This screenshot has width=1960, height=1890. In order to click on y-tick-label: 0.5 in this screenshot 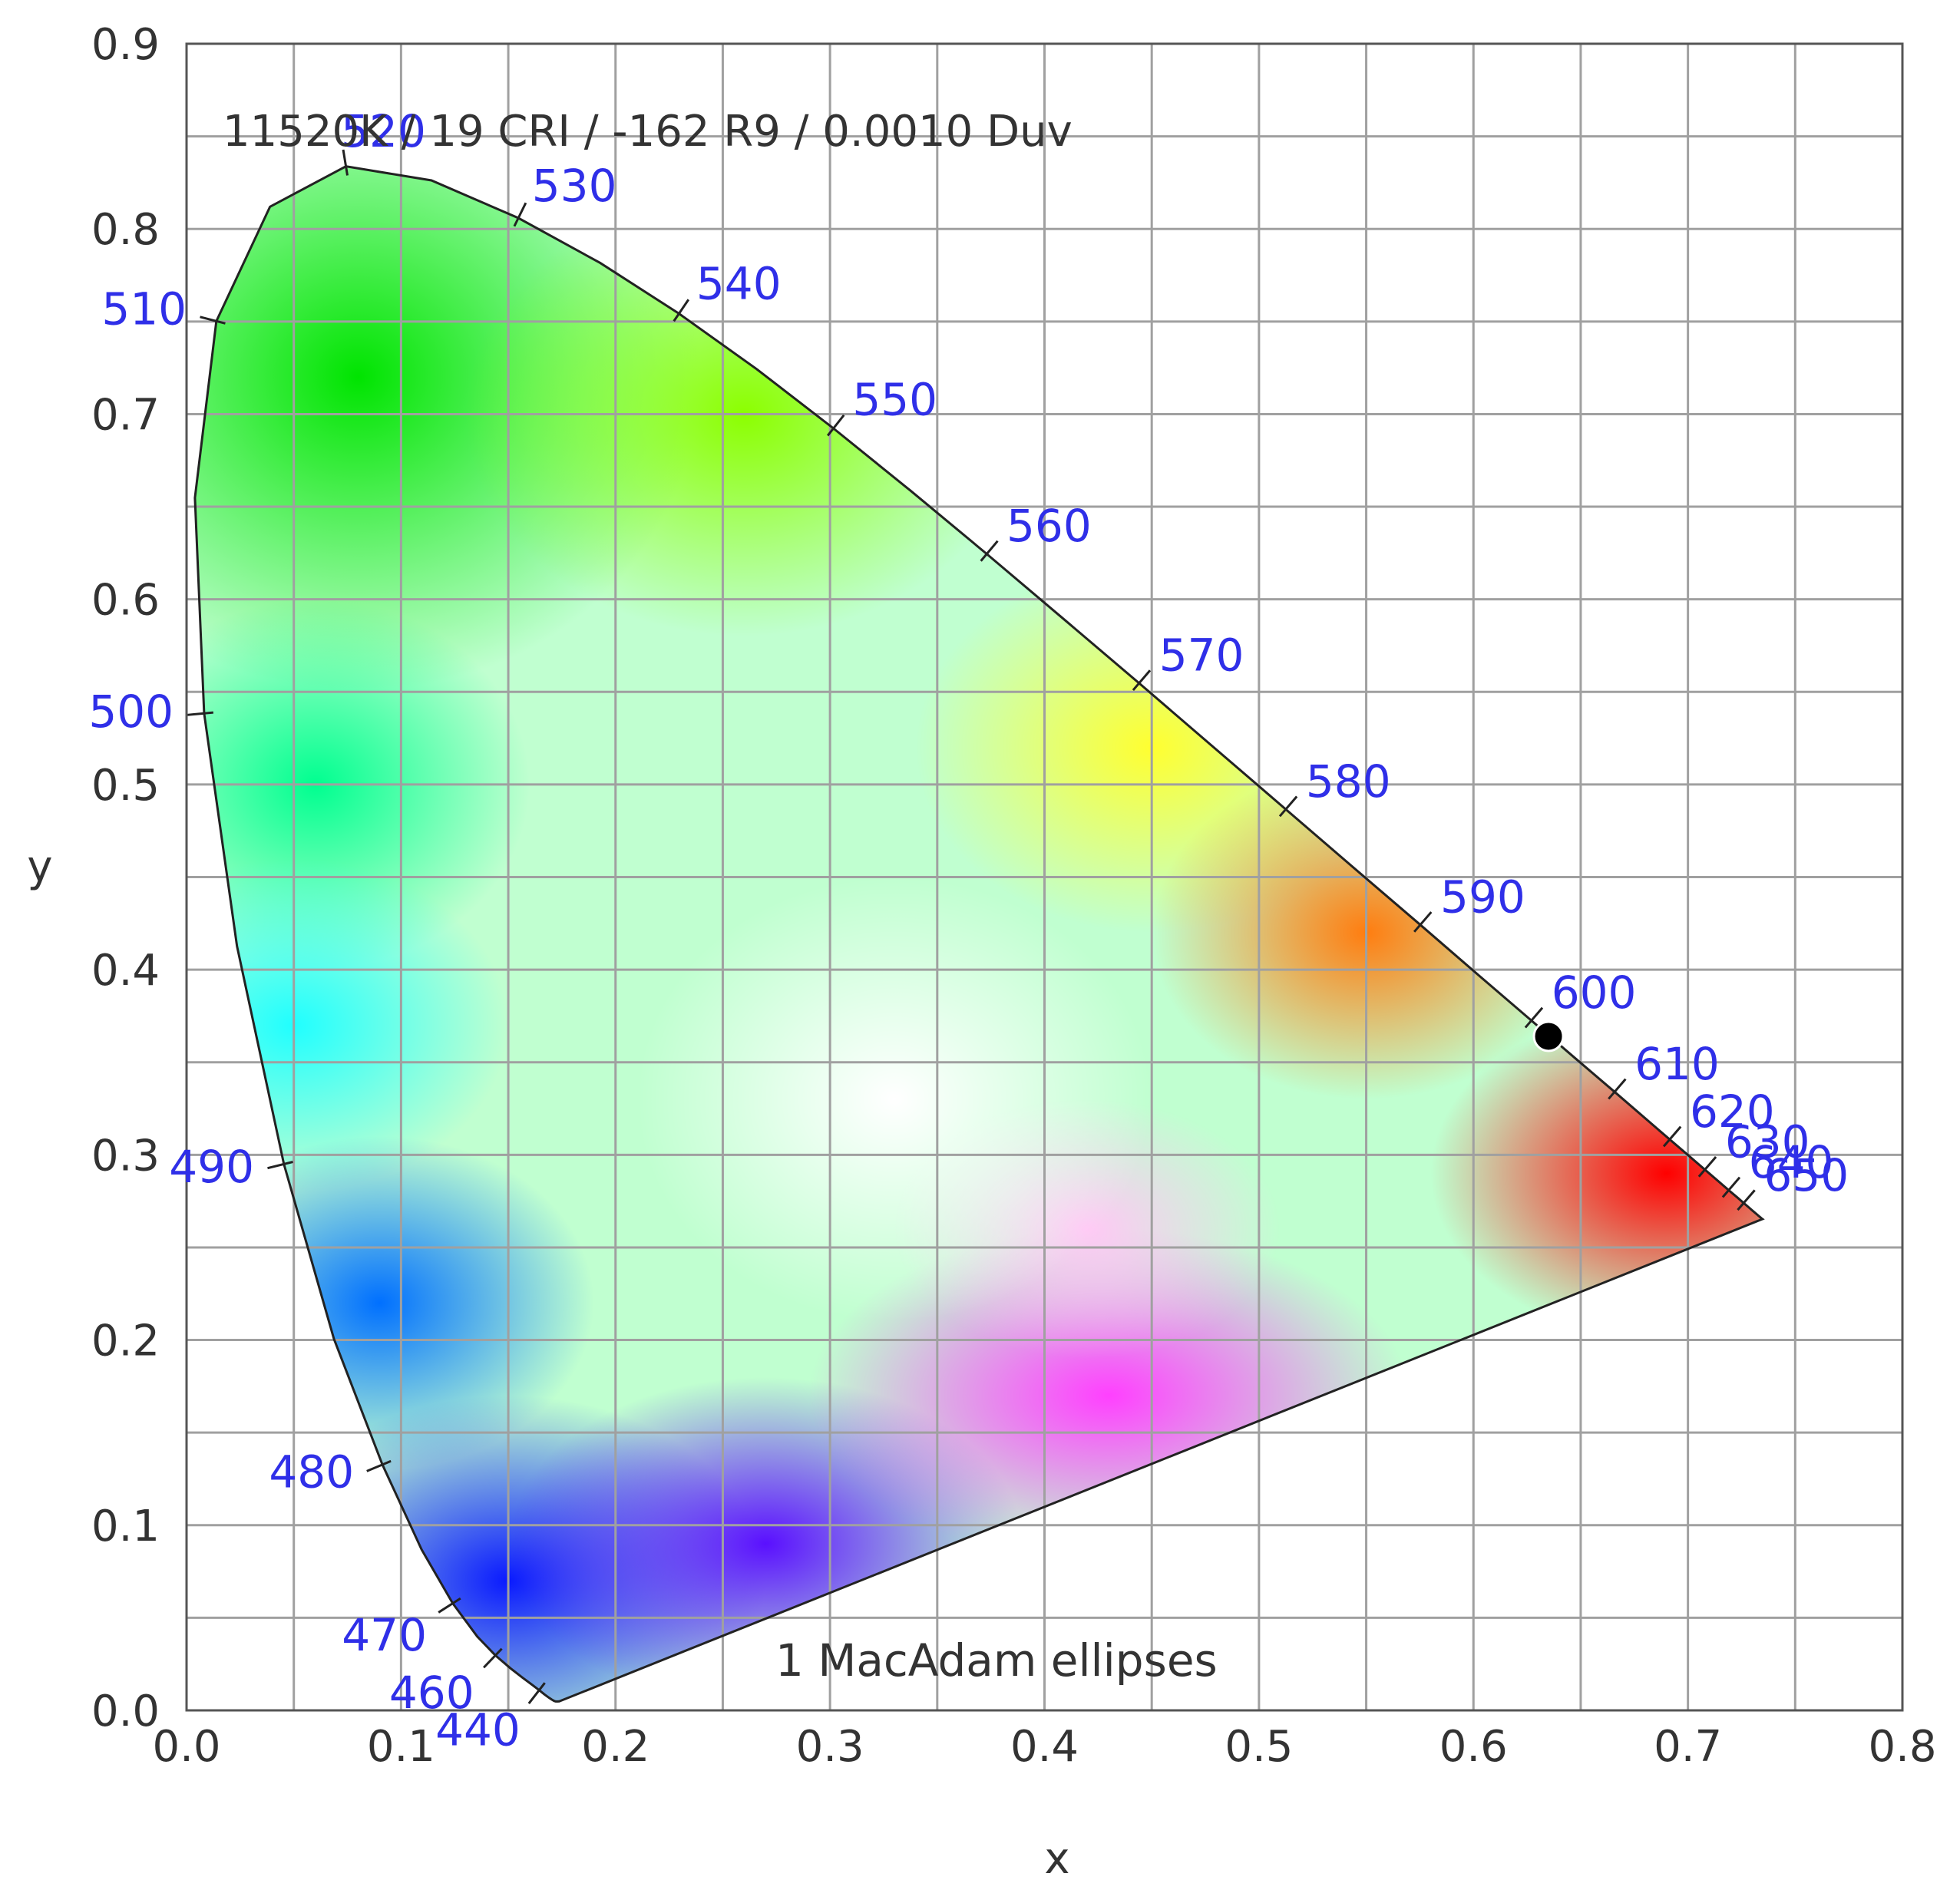, I will do `click(125, 786)`.